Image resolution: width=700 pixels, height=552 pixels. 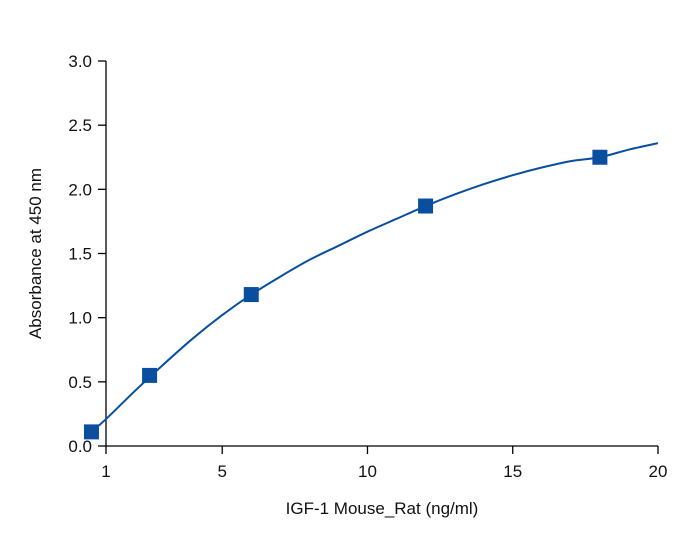 What do you see at coordinates (382, 508) in the screenshot?
I see `x-axis-title: IGF-1 Mouse_Rat (ng/ml)` at bounding box center [382, 508].